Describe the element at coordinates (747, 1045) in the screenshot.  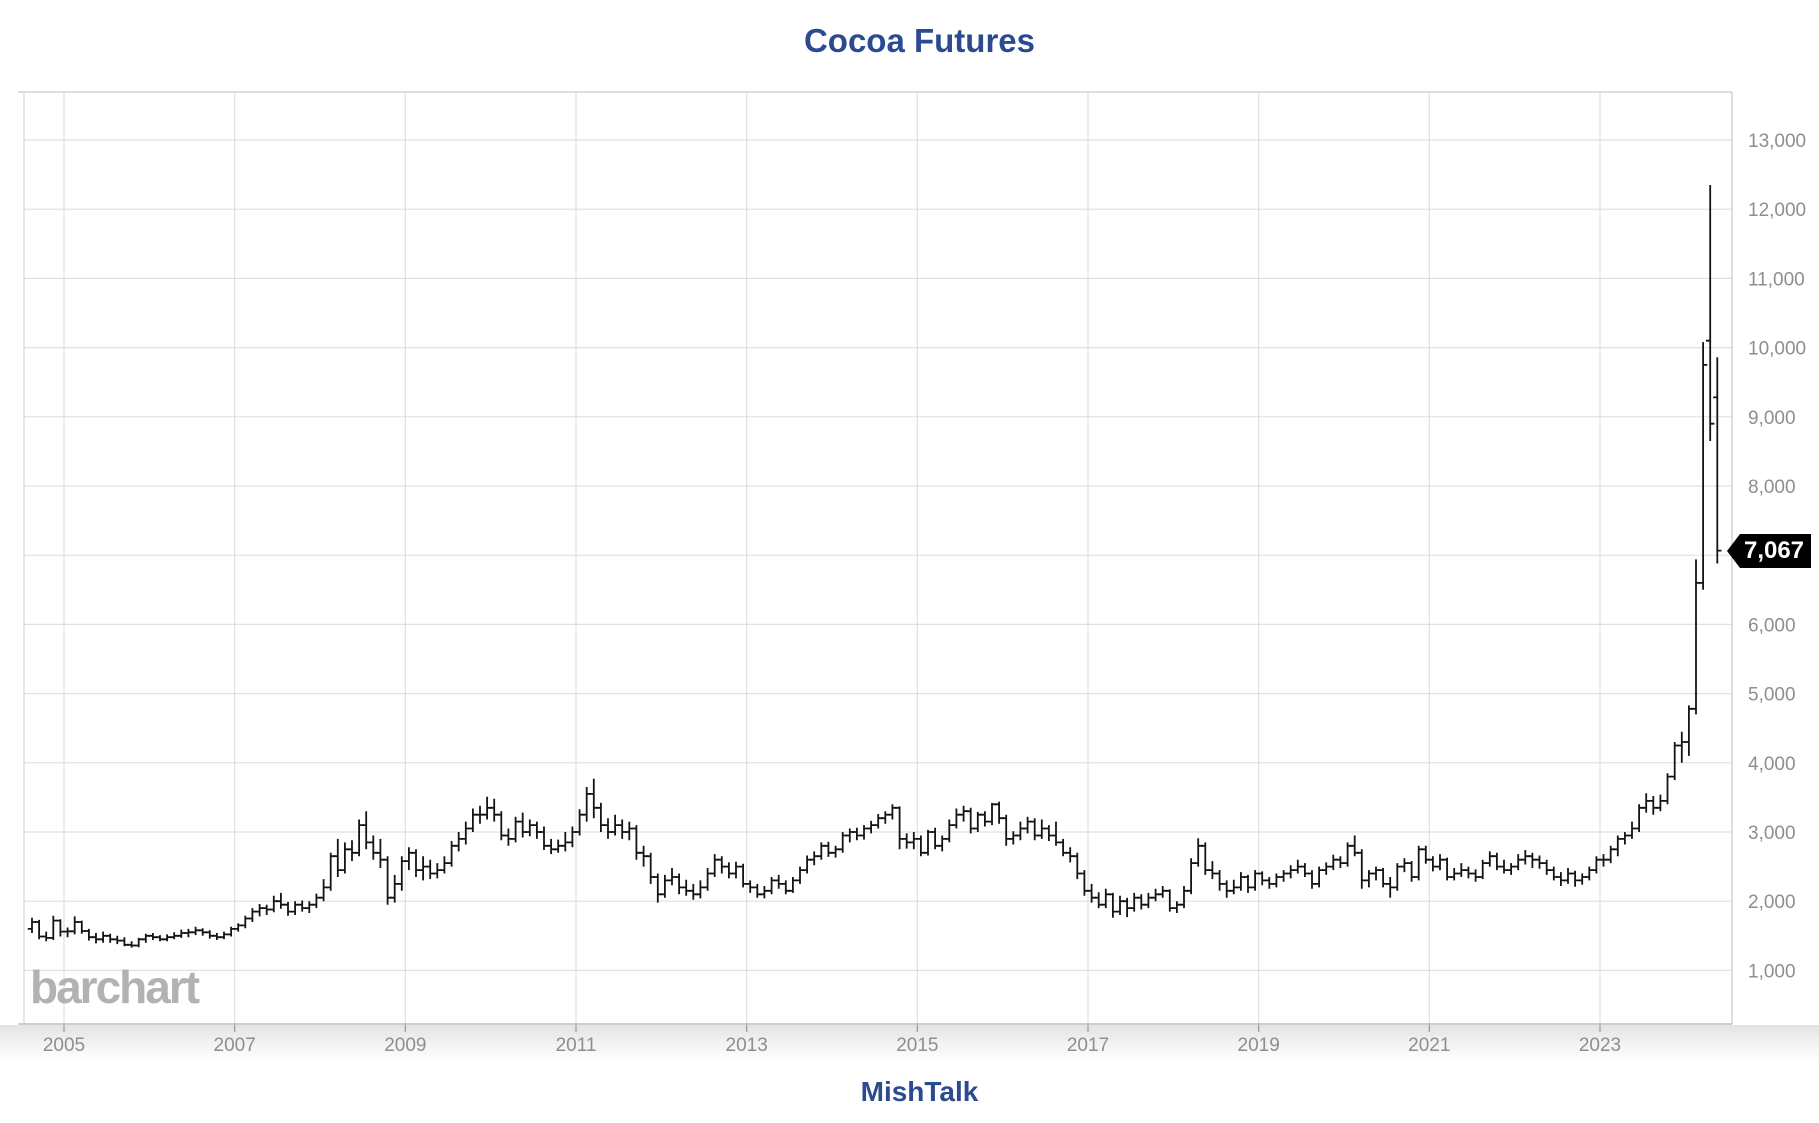
I see `x-axis-label: 2013` at that location.